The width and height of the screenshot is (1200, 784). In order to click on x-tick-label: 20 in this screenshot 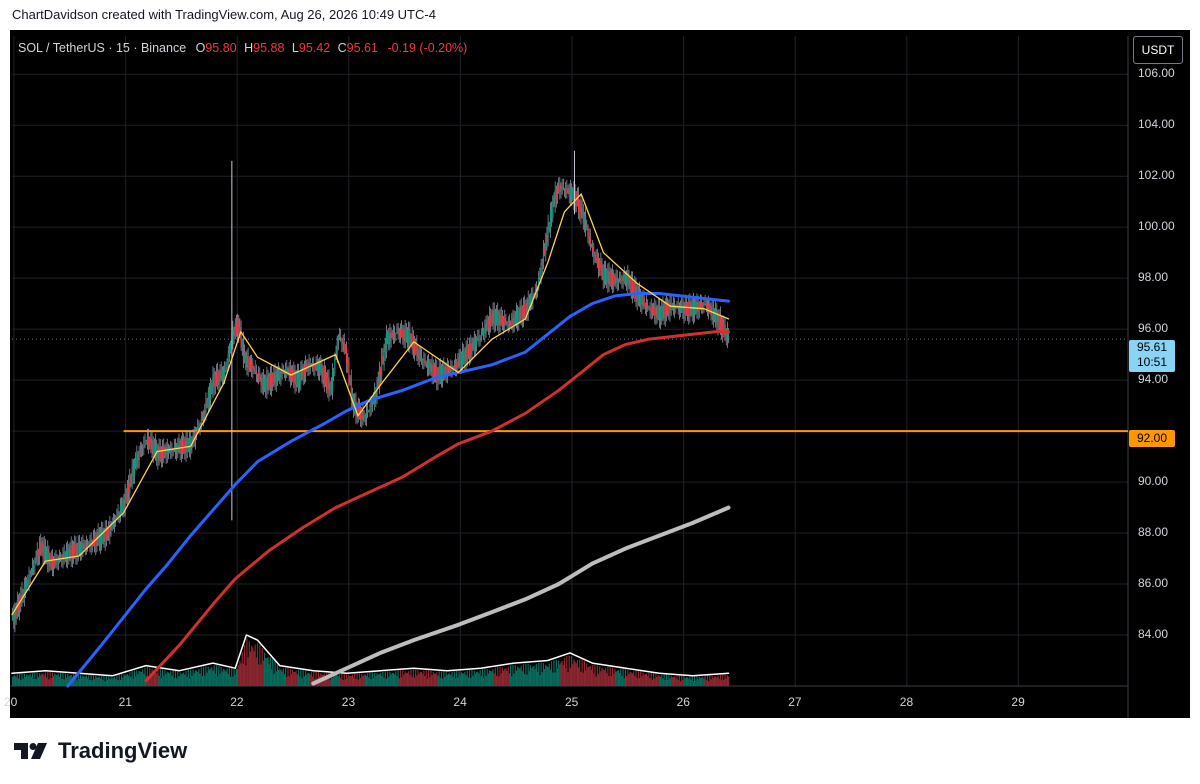, I will do `click(11, 702)`.